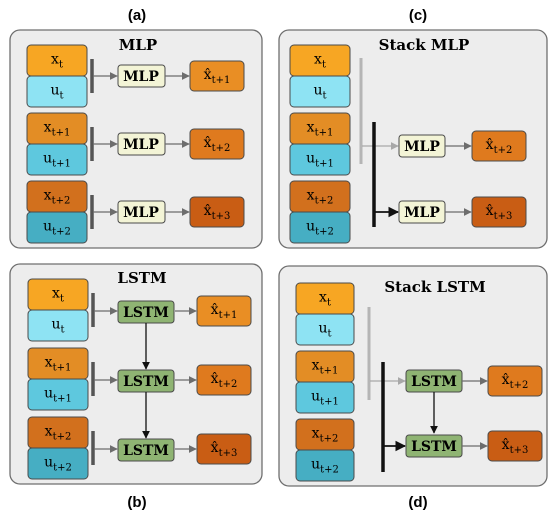 The width and height of the screenshot is (556, 516). What do you see at coordinates (57, 129) in the screenshot?
I see `panel-a-input-x-label-1: xt+1` at bounding box center [57, 129].